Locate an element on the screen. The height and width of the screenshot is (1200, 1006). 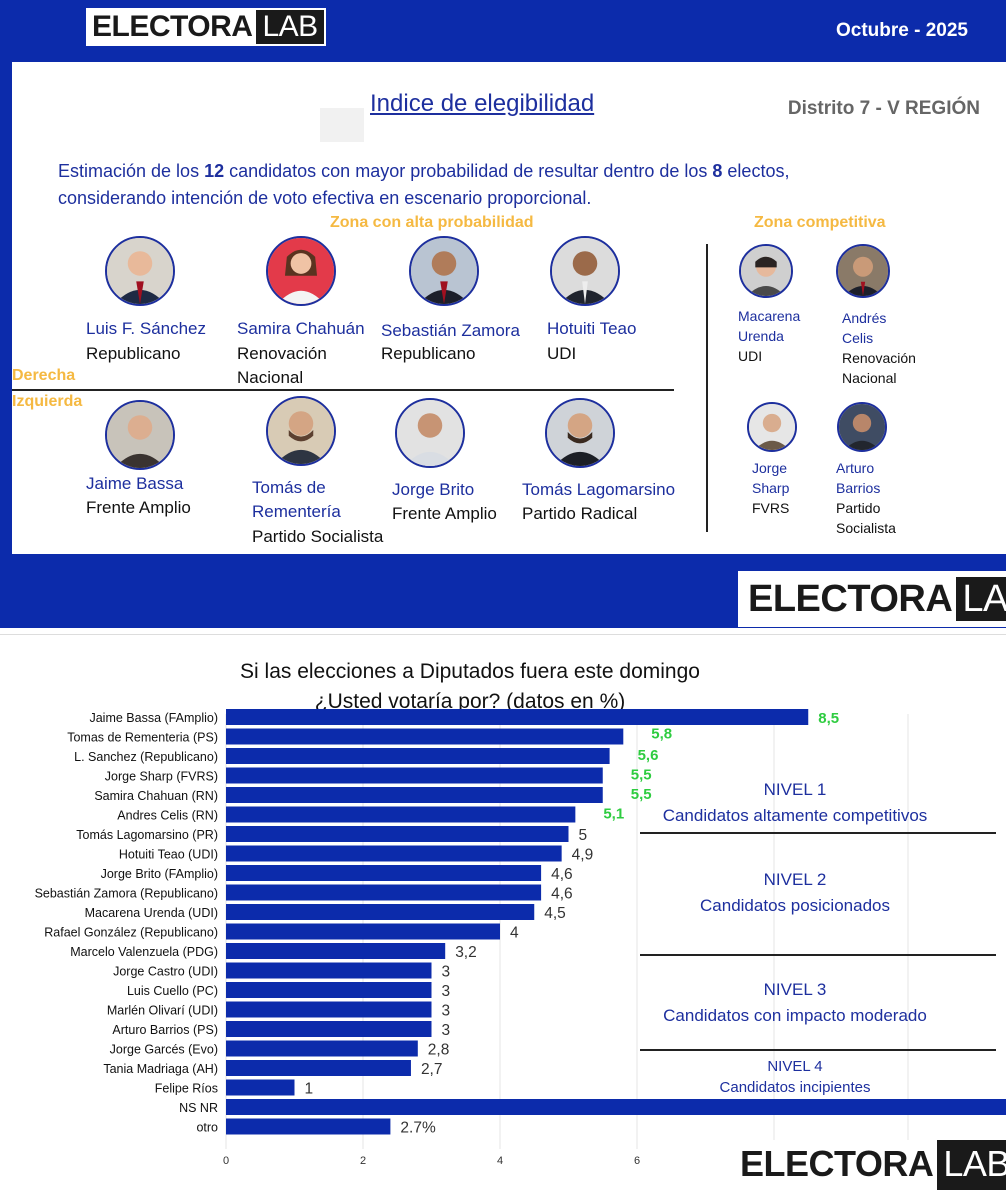
candidate-name: Luis F. Sánchez is located at coordinates (146, 328).